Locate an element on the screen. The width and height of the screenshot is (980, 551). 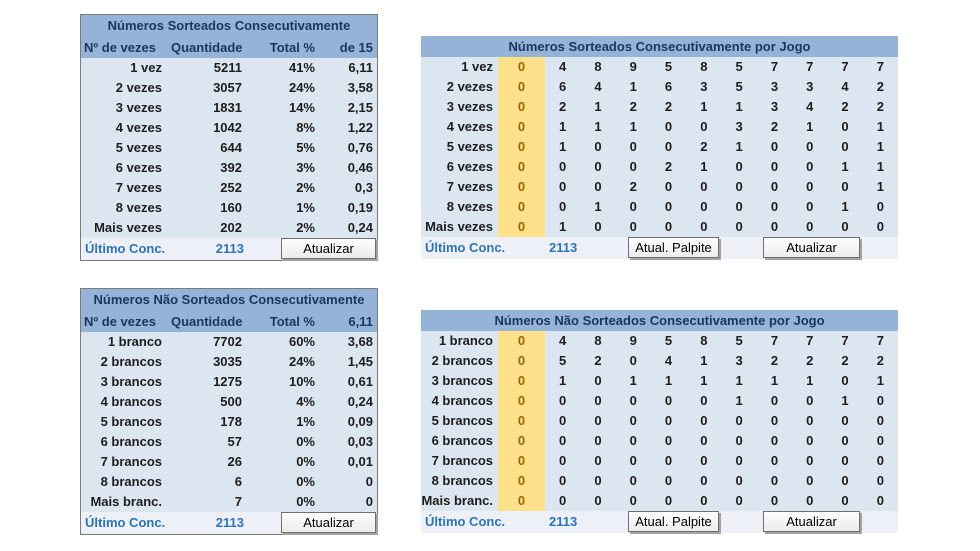
value-cell: 0,03 is located at coordinates (360, 441).